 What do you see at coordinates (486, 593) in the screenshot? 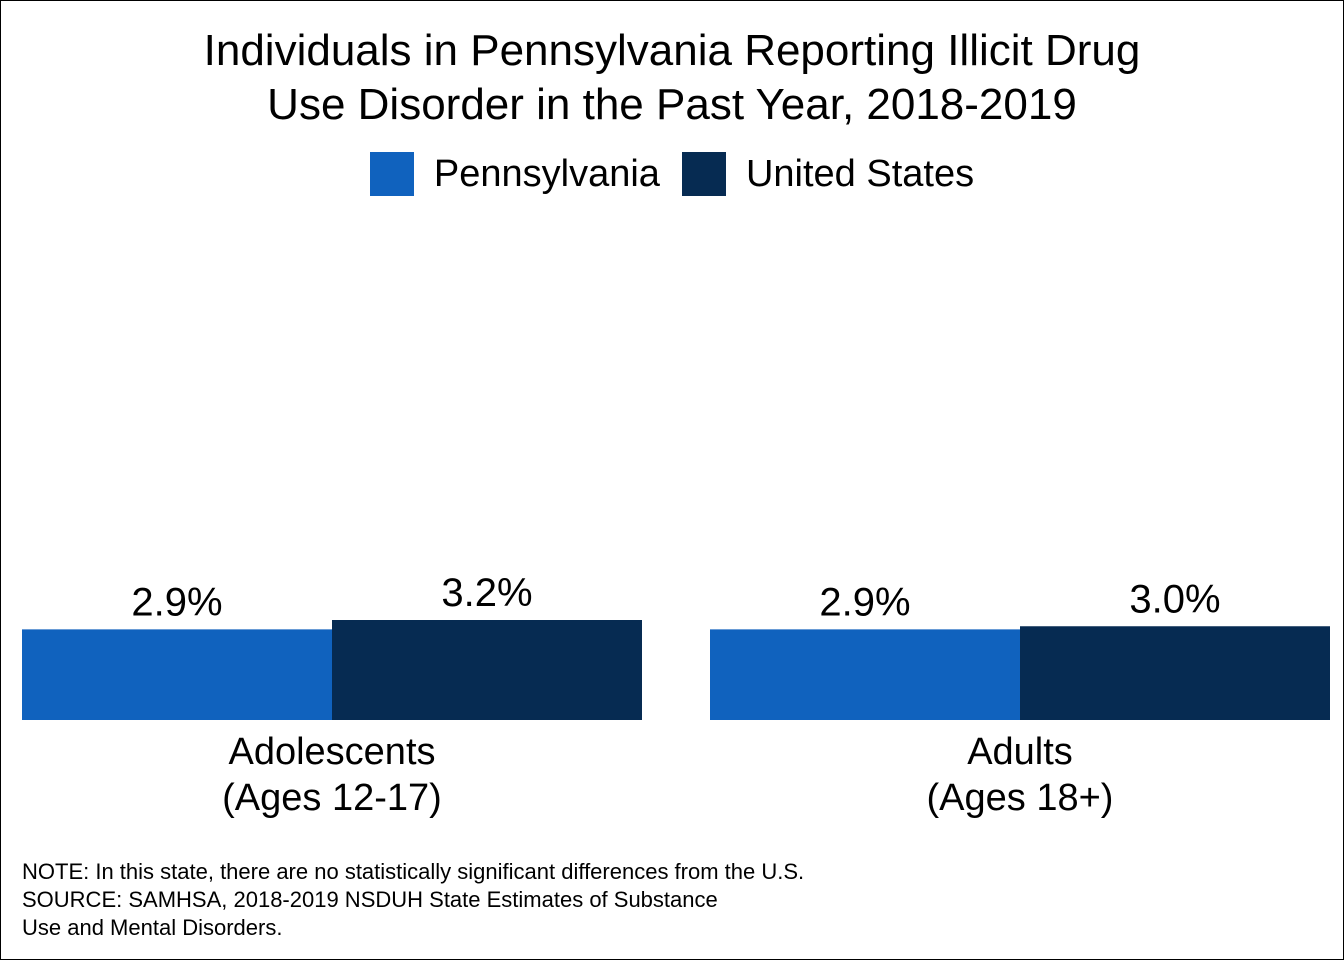
I see `value-label-united-states-0: 3.2%` at bounding box center [486, 593].